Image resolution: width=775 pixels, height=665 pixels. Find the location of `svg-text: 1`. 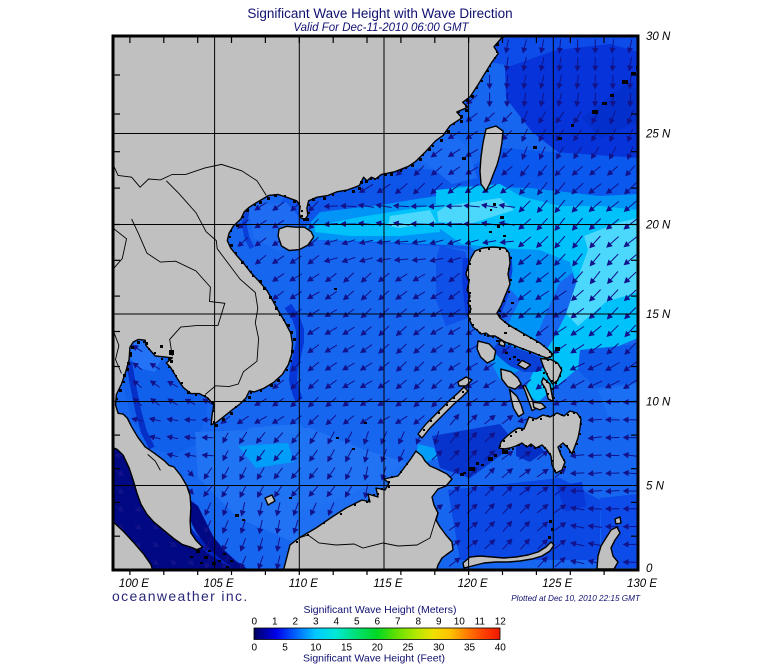

svg-text: 1 is located at coordinates (275, 622).